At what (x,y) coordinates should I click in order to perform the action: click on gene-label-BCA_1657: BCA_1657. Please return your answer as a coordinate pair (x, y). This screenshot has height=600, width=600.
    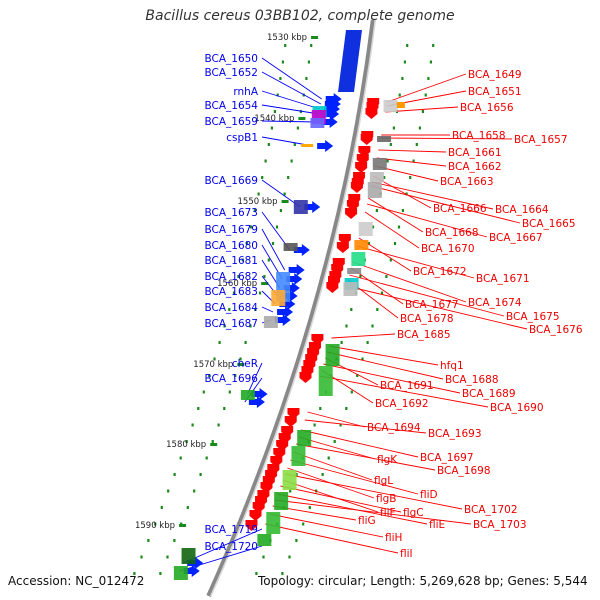
    Looking at the image, I should click on (541, 140).